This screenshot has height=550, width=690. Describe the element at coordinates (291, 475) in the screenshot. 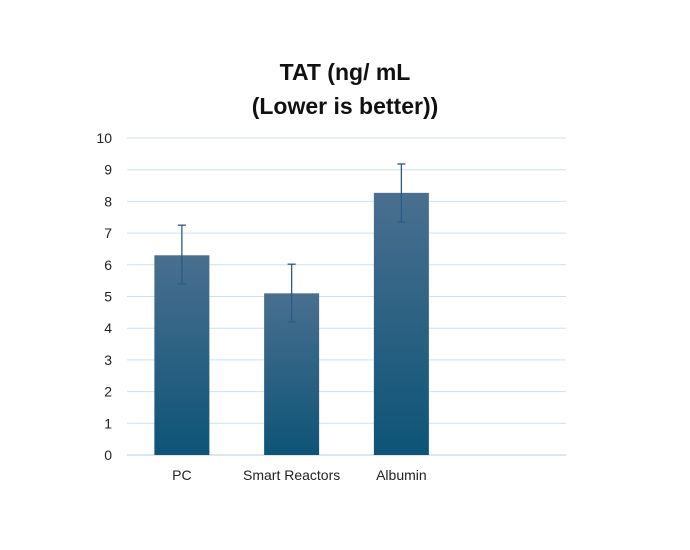

I see `x-category-label: Smart Reactors` at that location.